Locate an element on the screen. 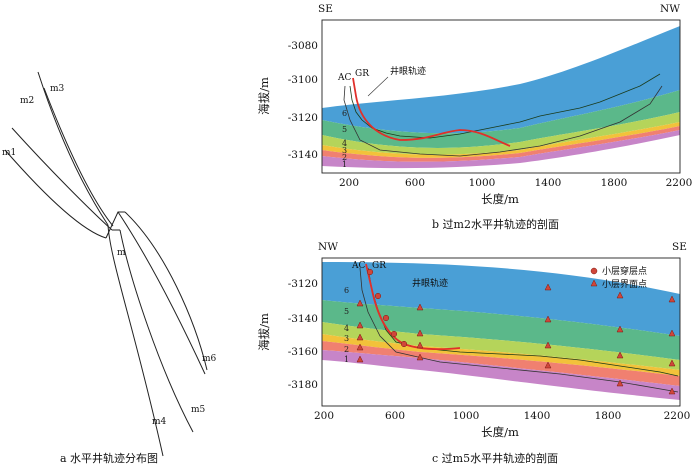  panel-b-log-upper is located at coordinates (505, 106).